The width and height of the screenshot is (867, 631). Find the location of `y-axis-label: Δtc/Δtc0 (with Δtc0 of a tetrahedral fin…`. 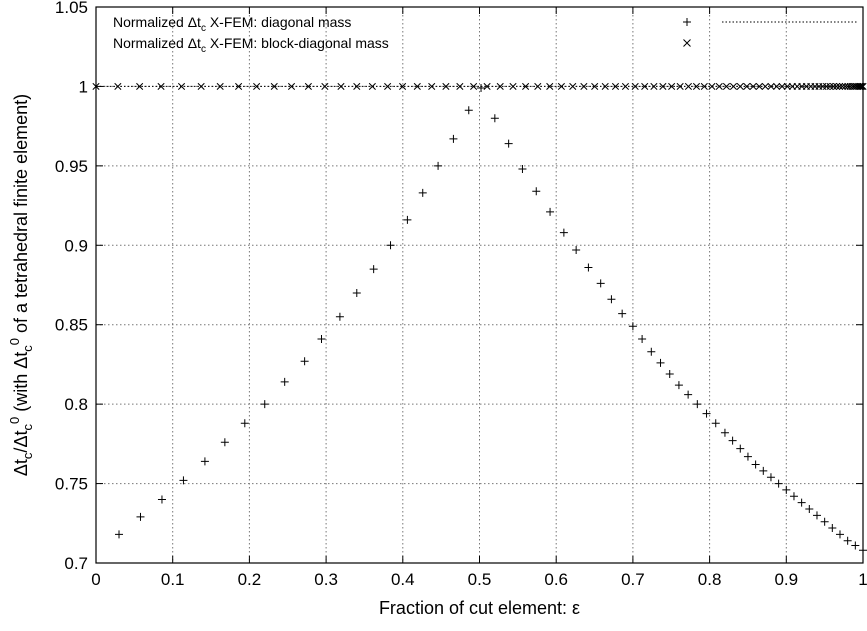

y-axis-label: Δtc/Δtc0 (with Δtc0 of a tetrahedral fin… is located at coordinates (21, 285).